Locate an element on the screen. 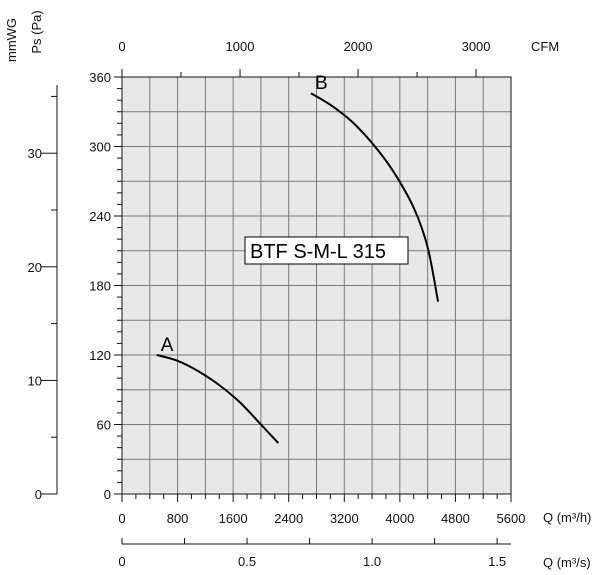  y-tick-label: 120 is located at coordinates (100, 355).